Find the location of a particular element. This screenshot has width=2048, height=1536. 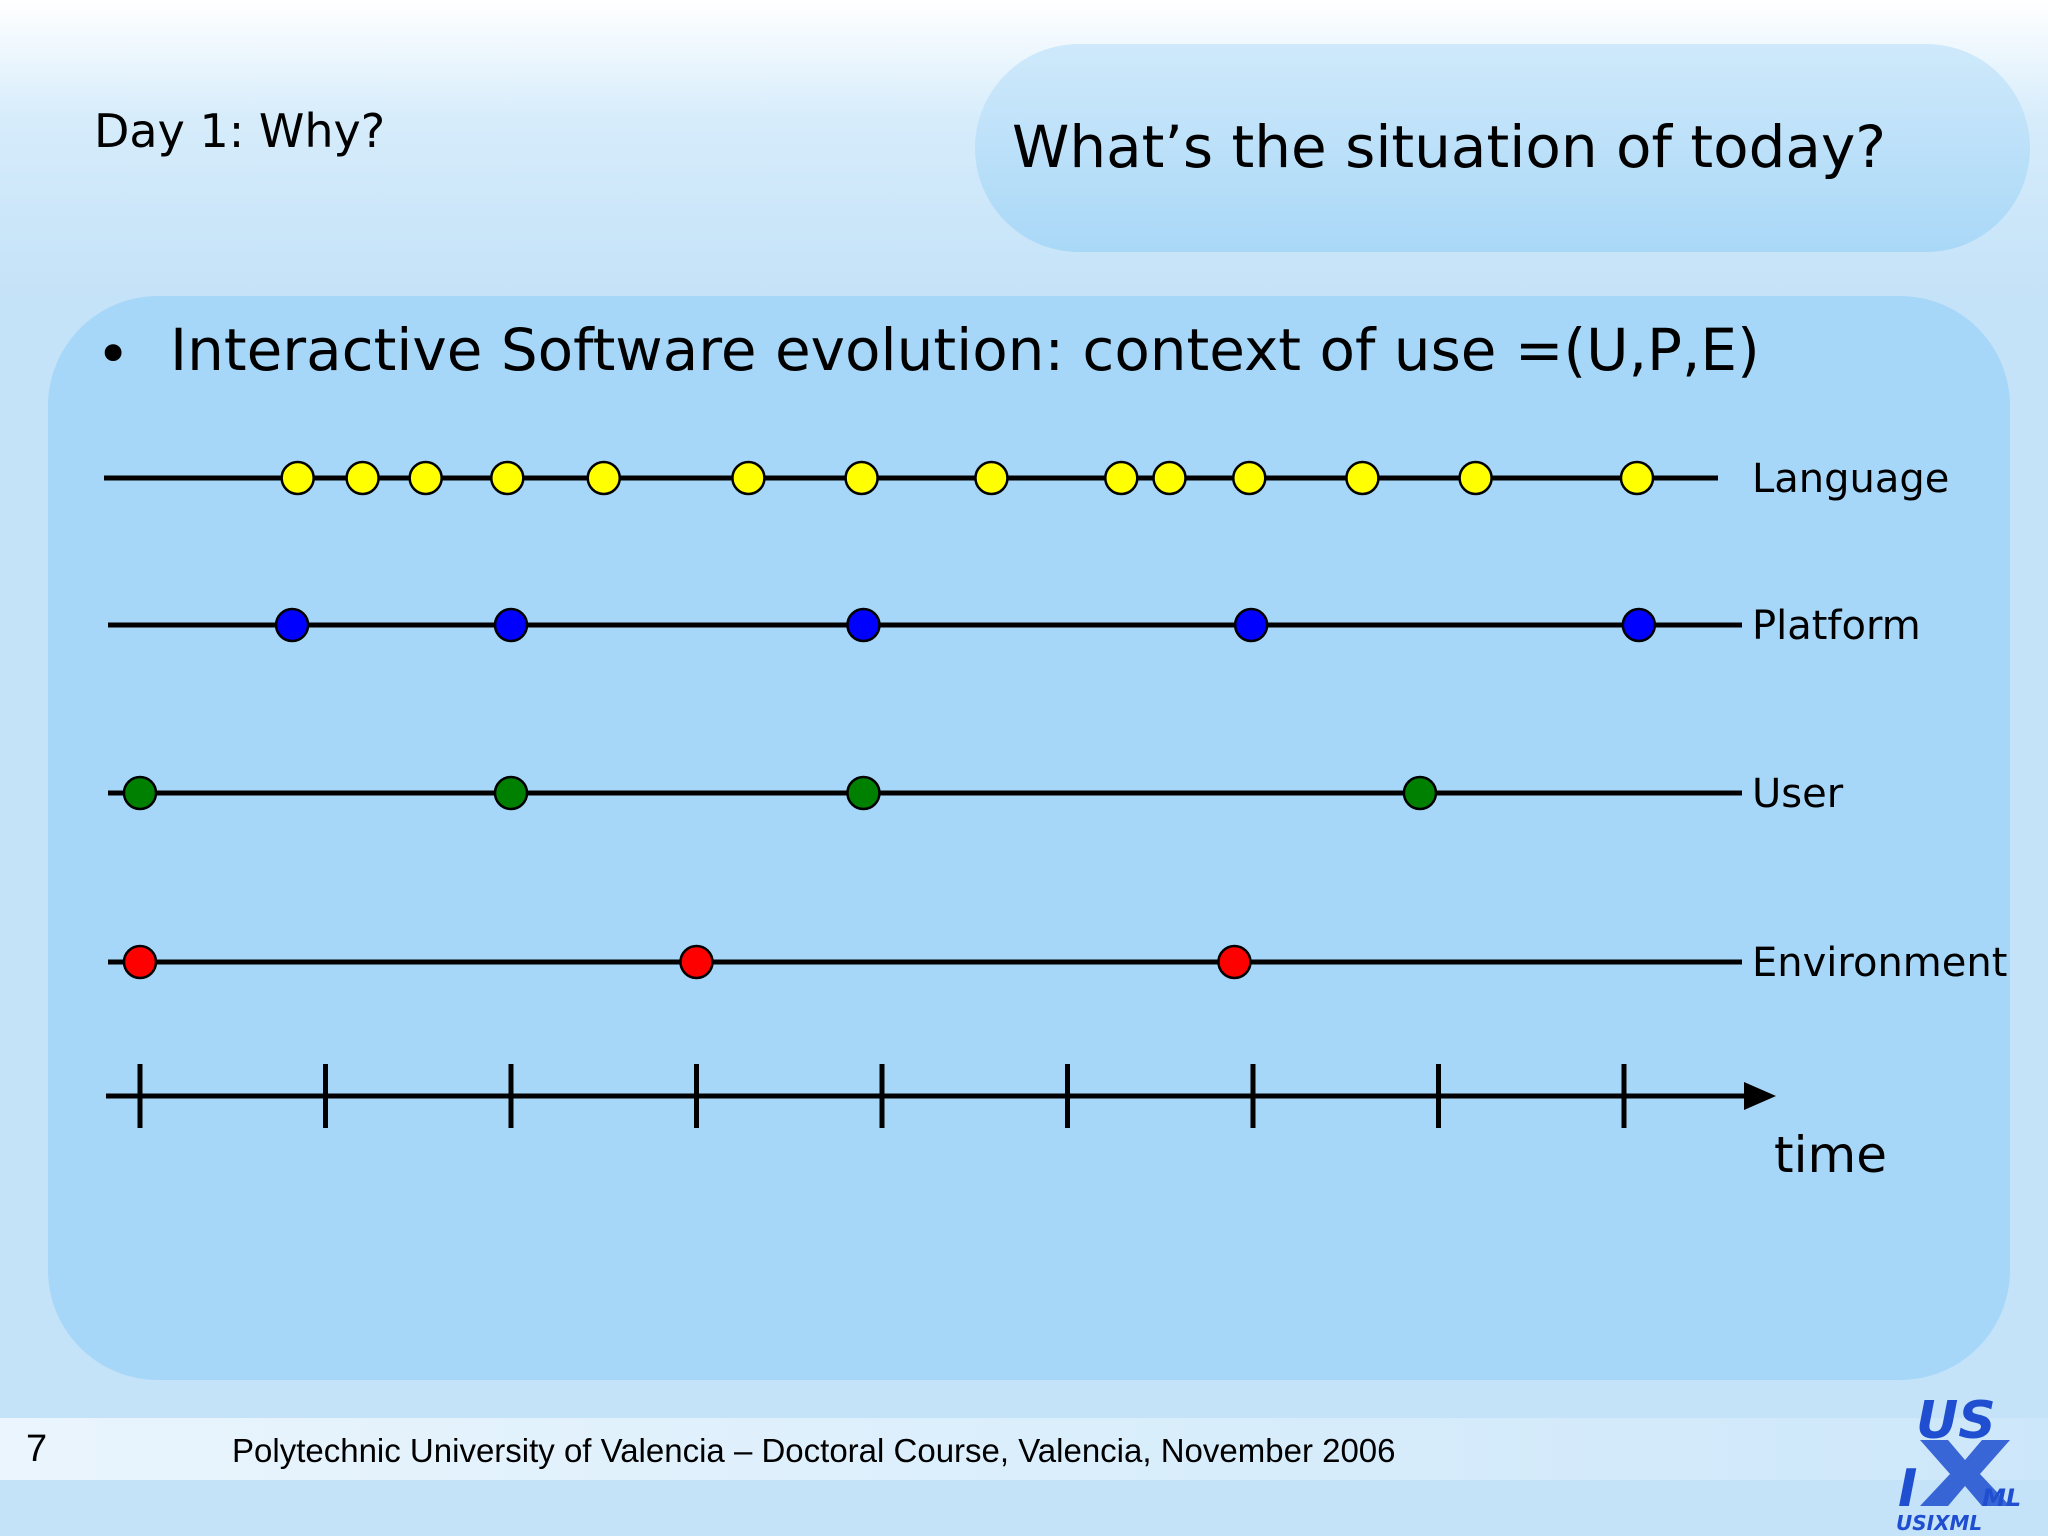

time-axis-arrow is located at coordinates (1760, 1096).